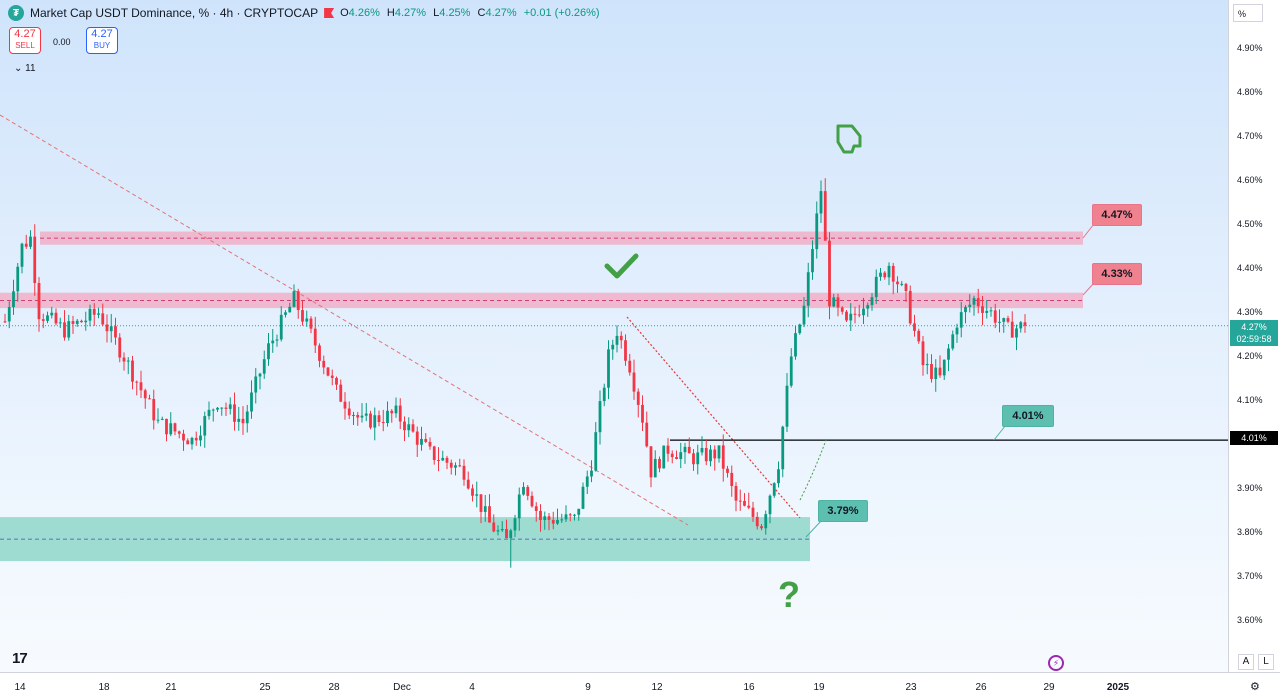 Image resolution: width=1280 pixels, height=699 pixels. I want to click on indicators-toggle: ⌄ 11, so click(25, 68).